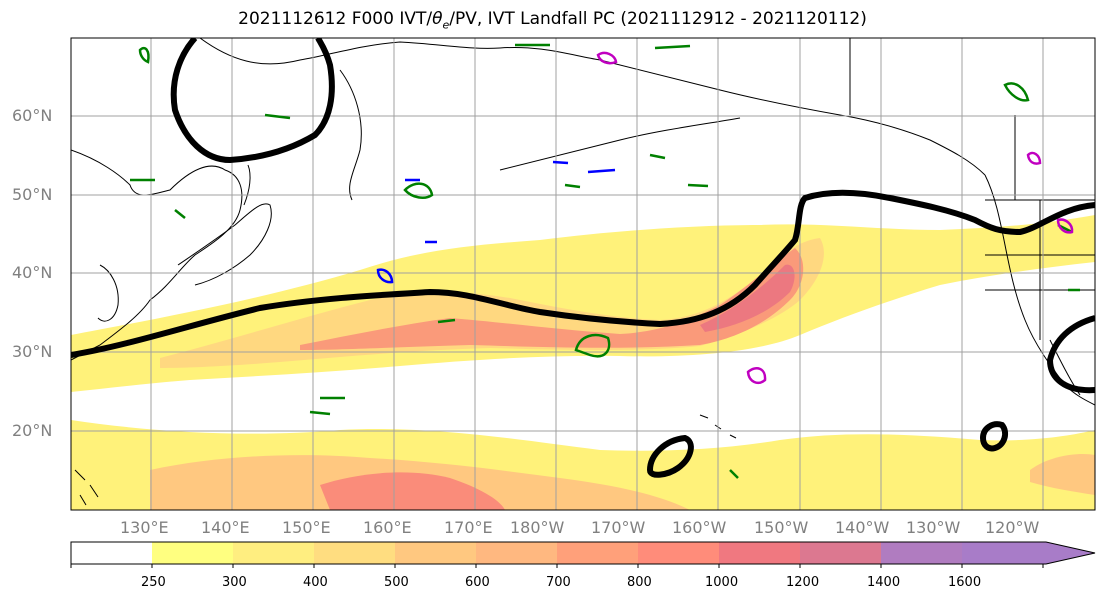  I want to click on title-prefix: 2021112612 F000 IVT/, so click(335, 19).